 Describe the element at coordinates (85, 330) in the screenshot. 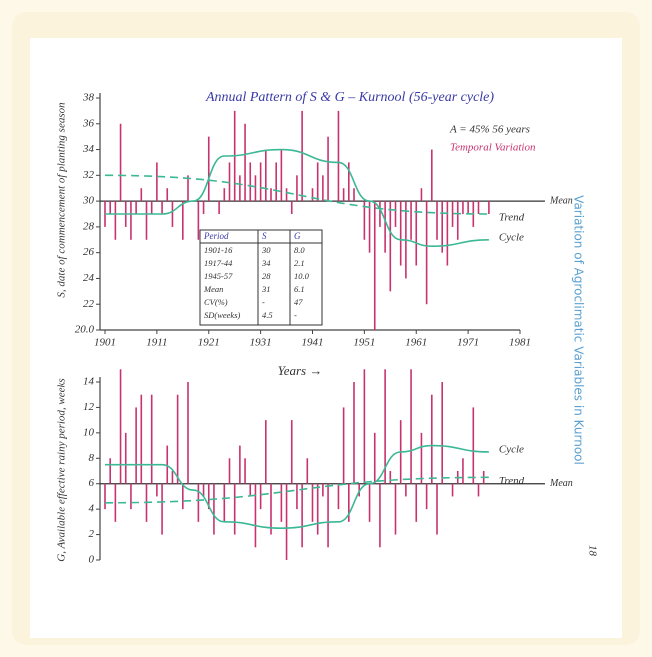

I see `y-tick-label: 20.0` at that location.